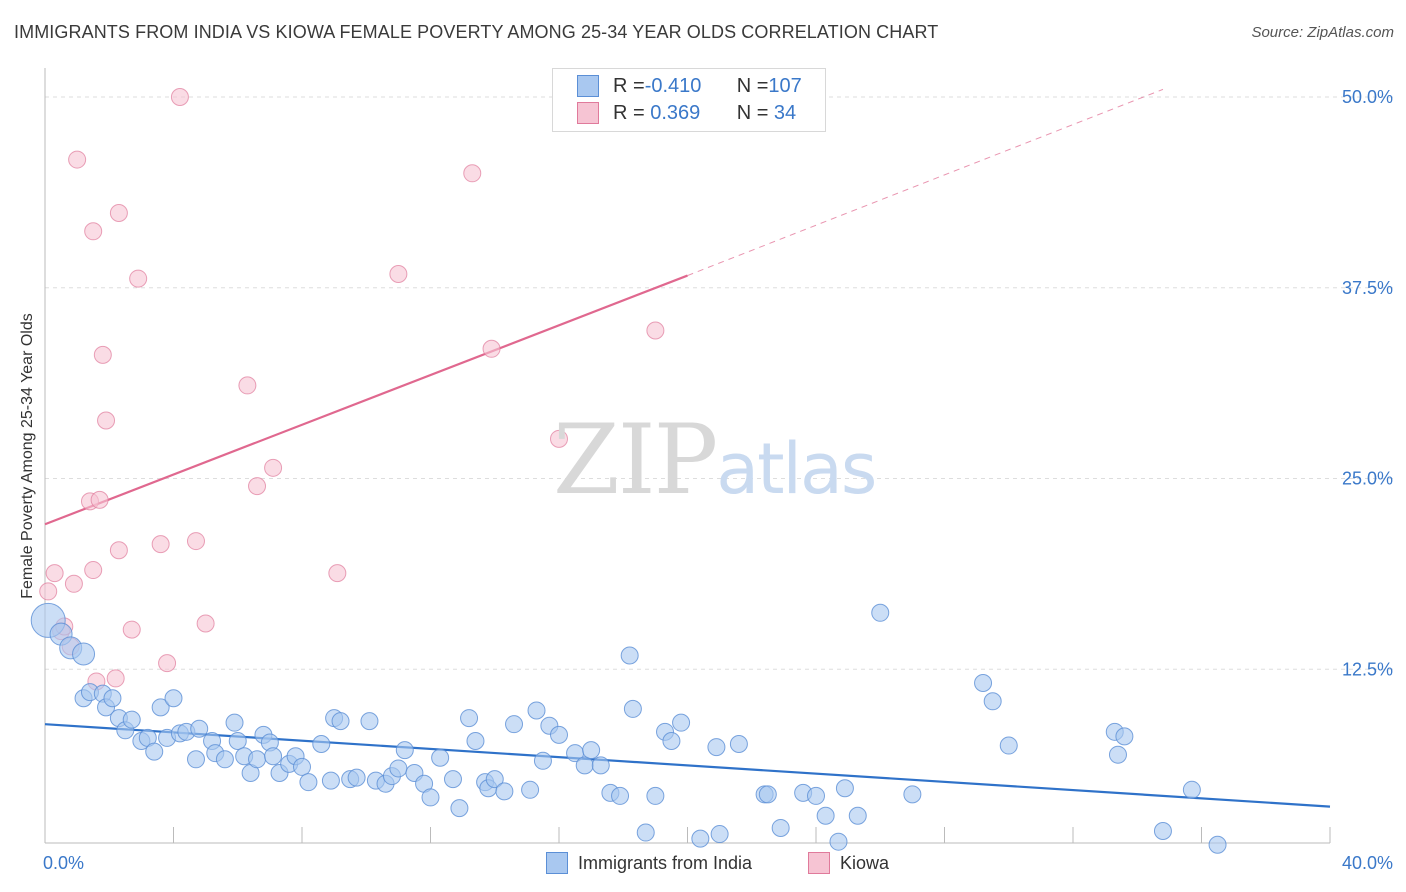 Image resolution: width=1406 pixels, height=892 pixels. What do you see at coordinates (672, 112) in the screenshot?
I see `r-value: 0.369` at bounding box center [672, 112].